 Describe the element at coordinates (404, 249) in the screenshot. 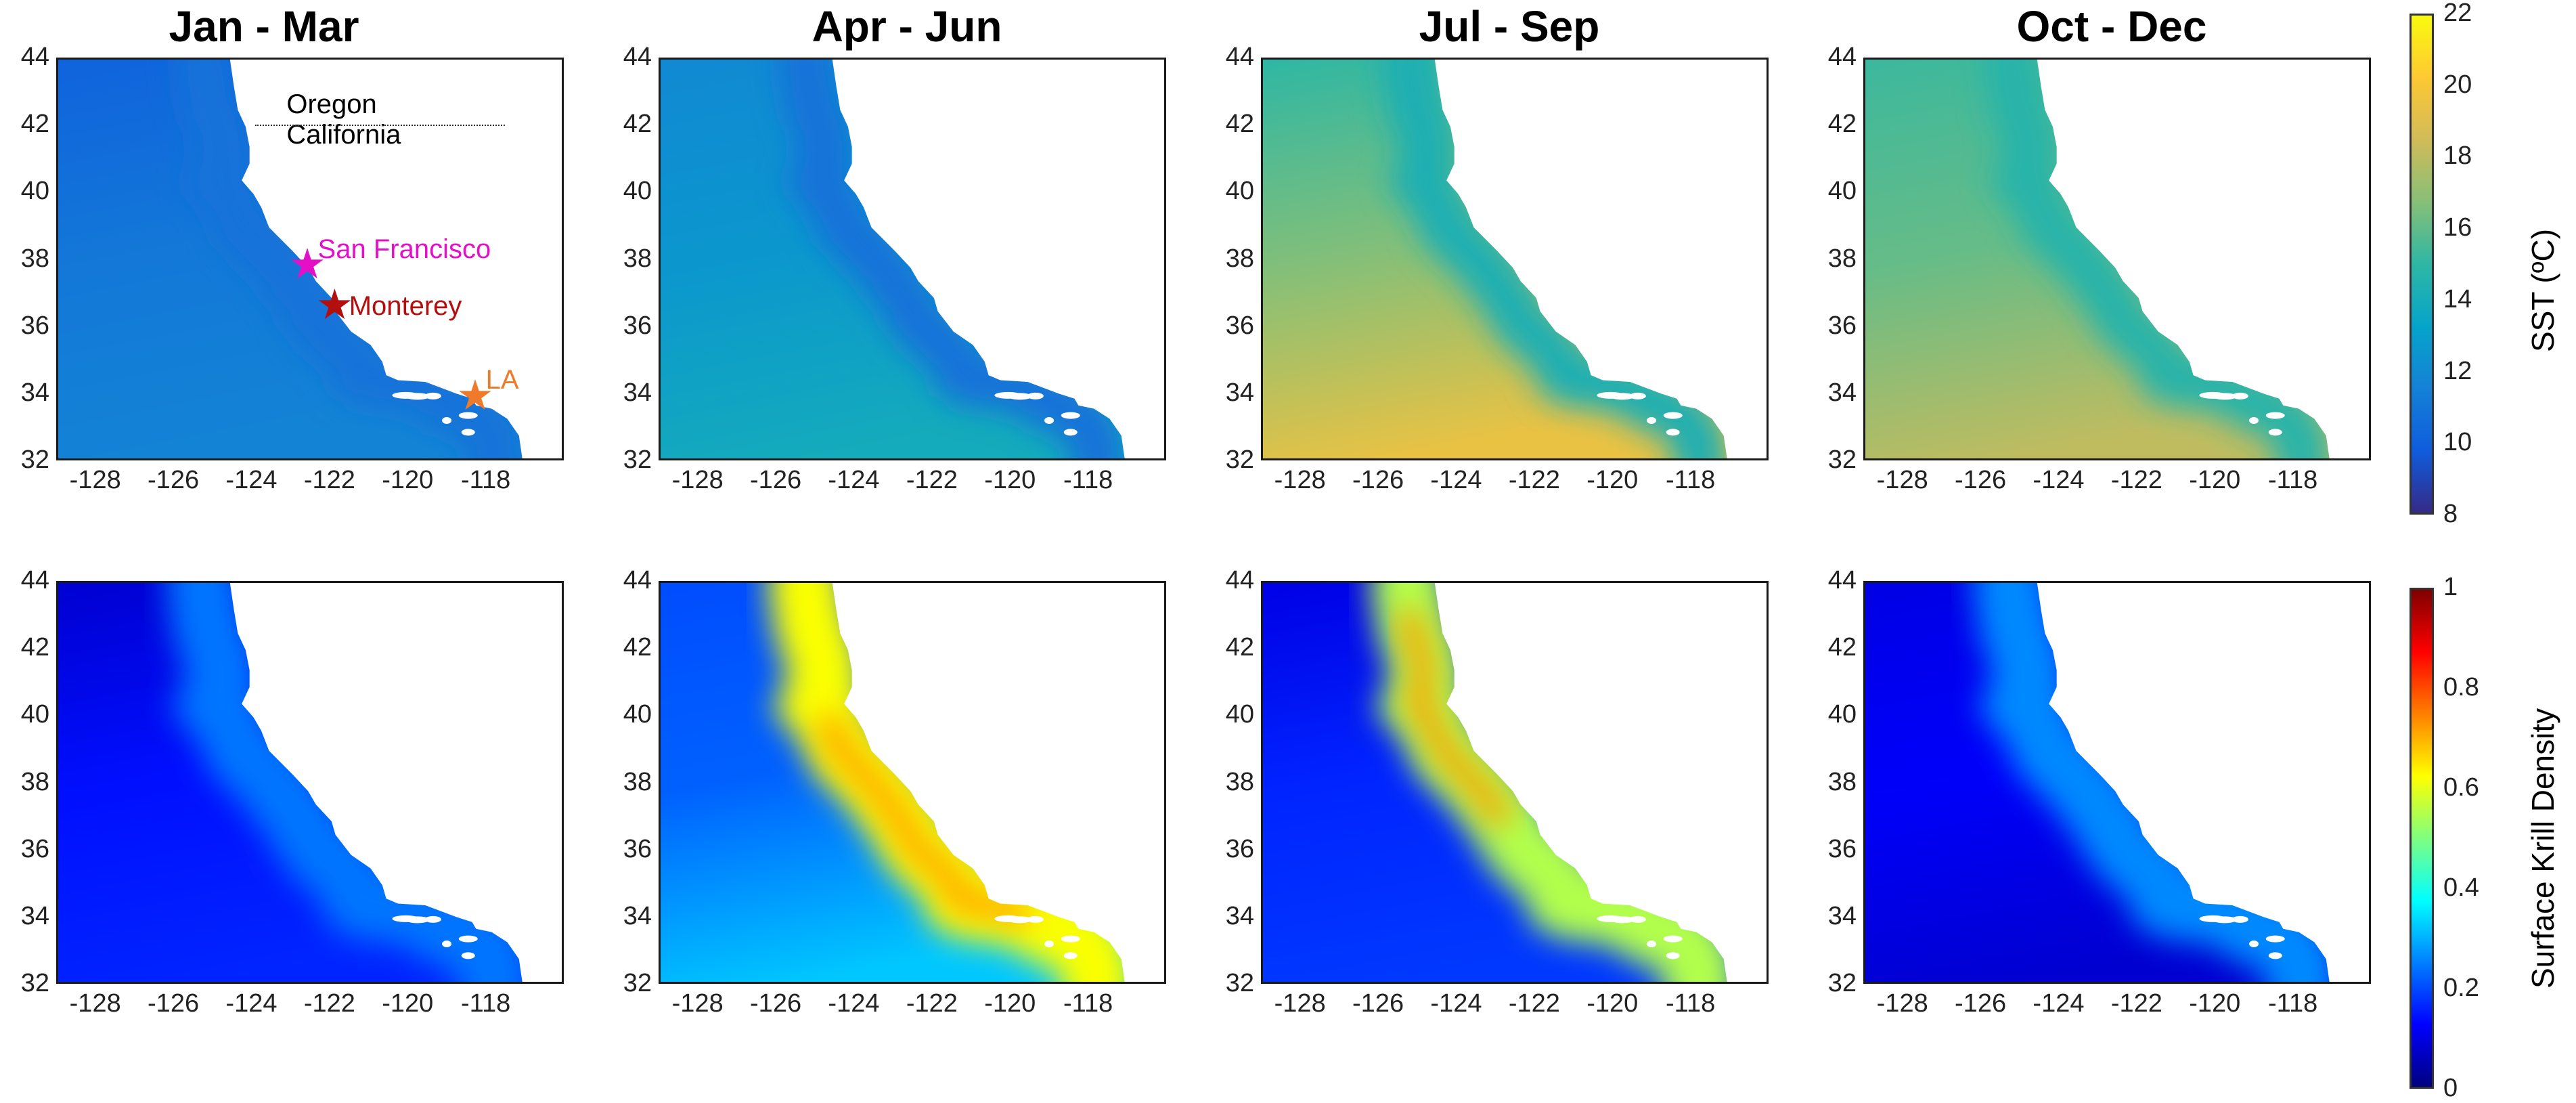

I see `label-san-francisco: San Francisco` at that location.